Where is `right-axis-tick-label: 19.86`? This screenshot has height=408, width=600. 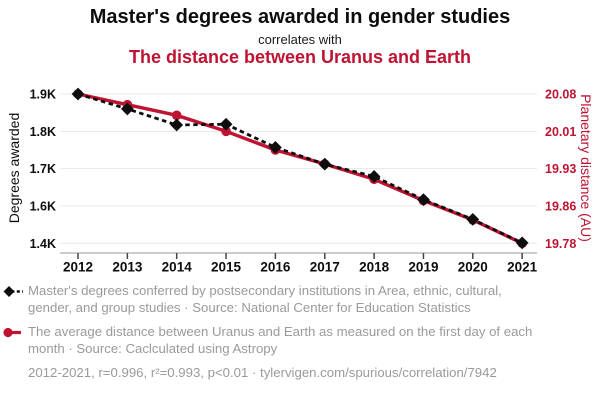
right-axis-tick-label: 19.86 is located at coordinates (560, 206).